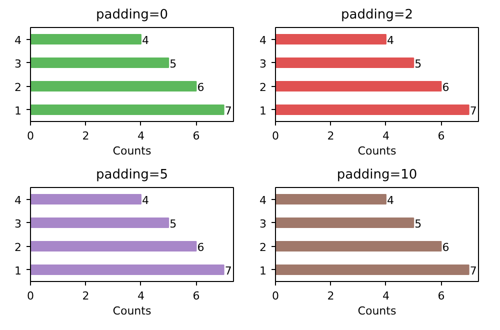 Image resolution: width=500 pixels, height=330 pixels. I want to click on chart-title: padding=5, so click(132, 175).